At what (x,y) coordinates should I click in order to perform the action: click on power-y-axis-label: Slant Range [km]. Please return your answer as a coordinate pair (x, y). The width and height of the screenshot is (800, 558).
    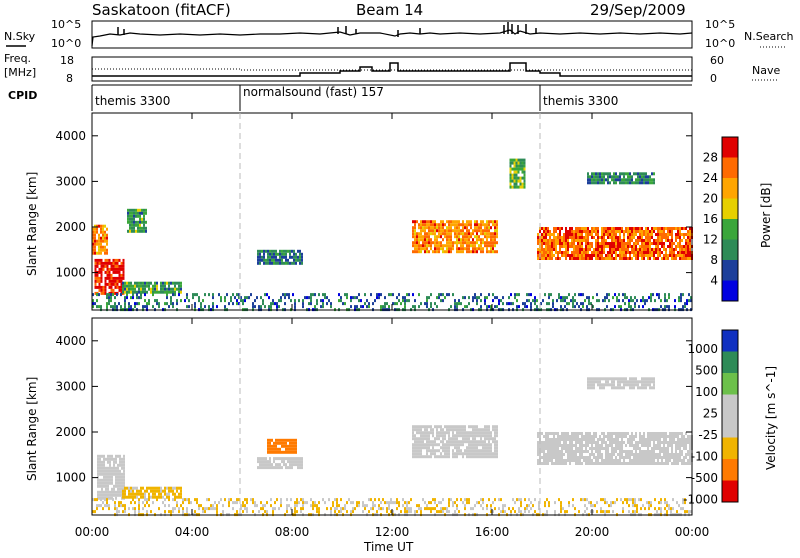
    Looking at the image, I should click on (32, 224).